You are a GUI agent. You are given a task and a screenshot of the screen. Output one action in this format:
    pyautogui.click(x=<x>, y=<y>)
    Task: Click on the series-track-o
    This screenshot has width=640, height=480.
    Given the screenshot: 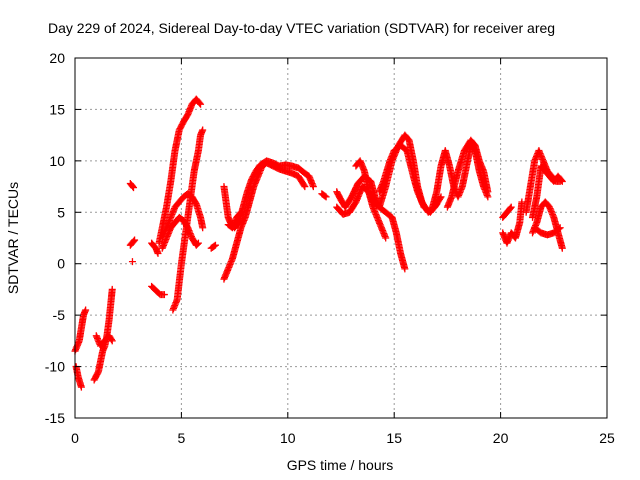 What is the action you would take?
    pyautogui.click(x=268, y=194)
    